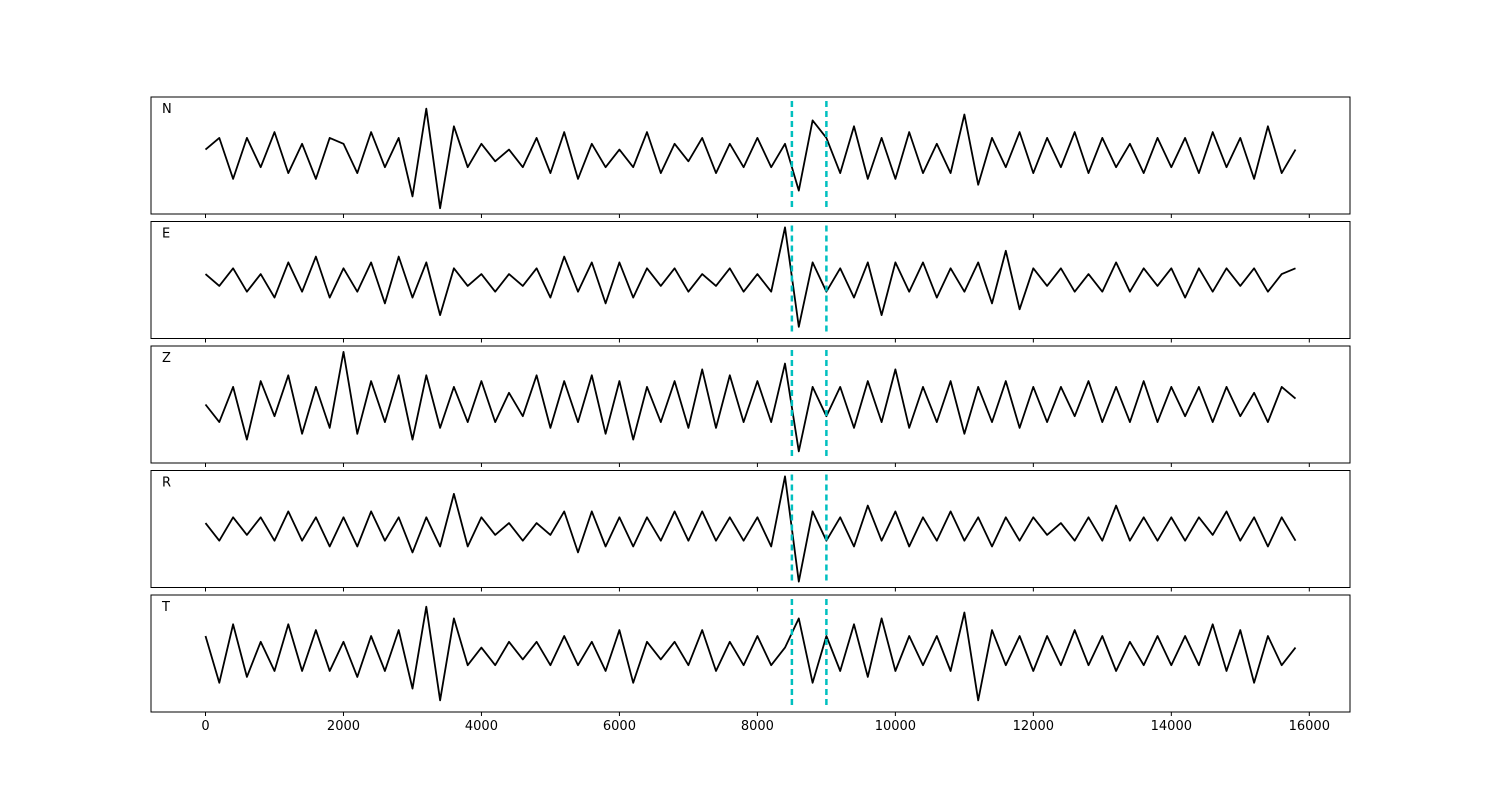 This screenshot has height=800, width=1500. What do you see at coordinates (165, 607) in the screenshot?
I see `panel-label: T` at bounding box center [165, 607].